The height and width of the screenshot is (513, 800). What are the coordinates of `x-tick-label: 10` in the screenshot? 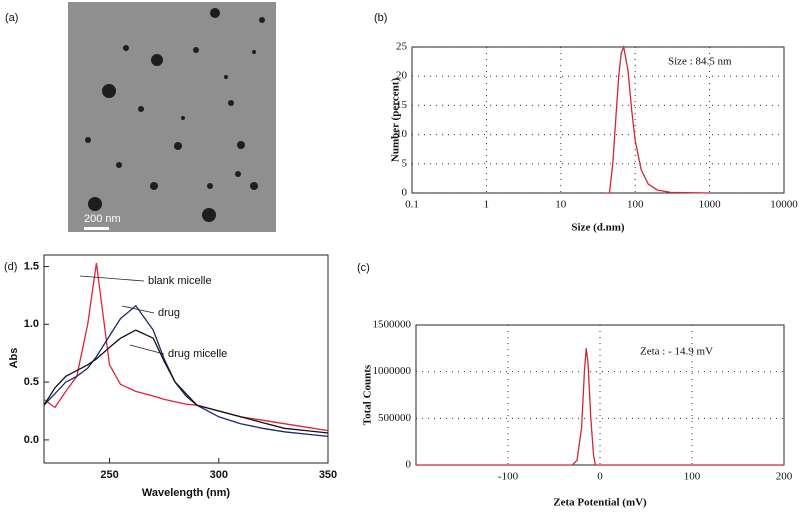 It's located at (561, 205).